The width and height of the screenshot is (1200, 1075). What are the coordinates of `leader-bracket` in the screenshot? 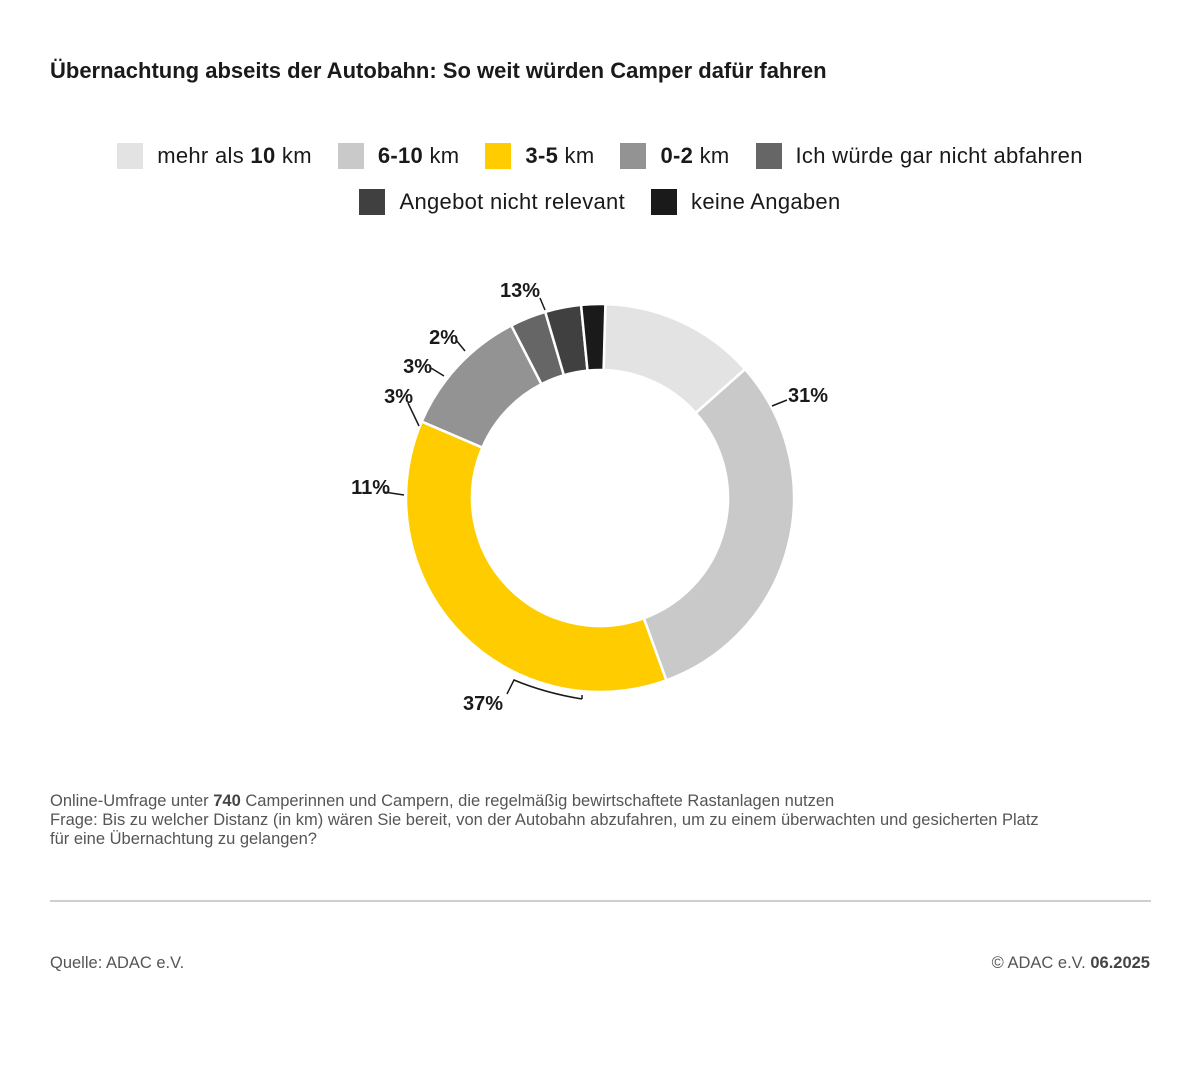 It's located at (544, 689).